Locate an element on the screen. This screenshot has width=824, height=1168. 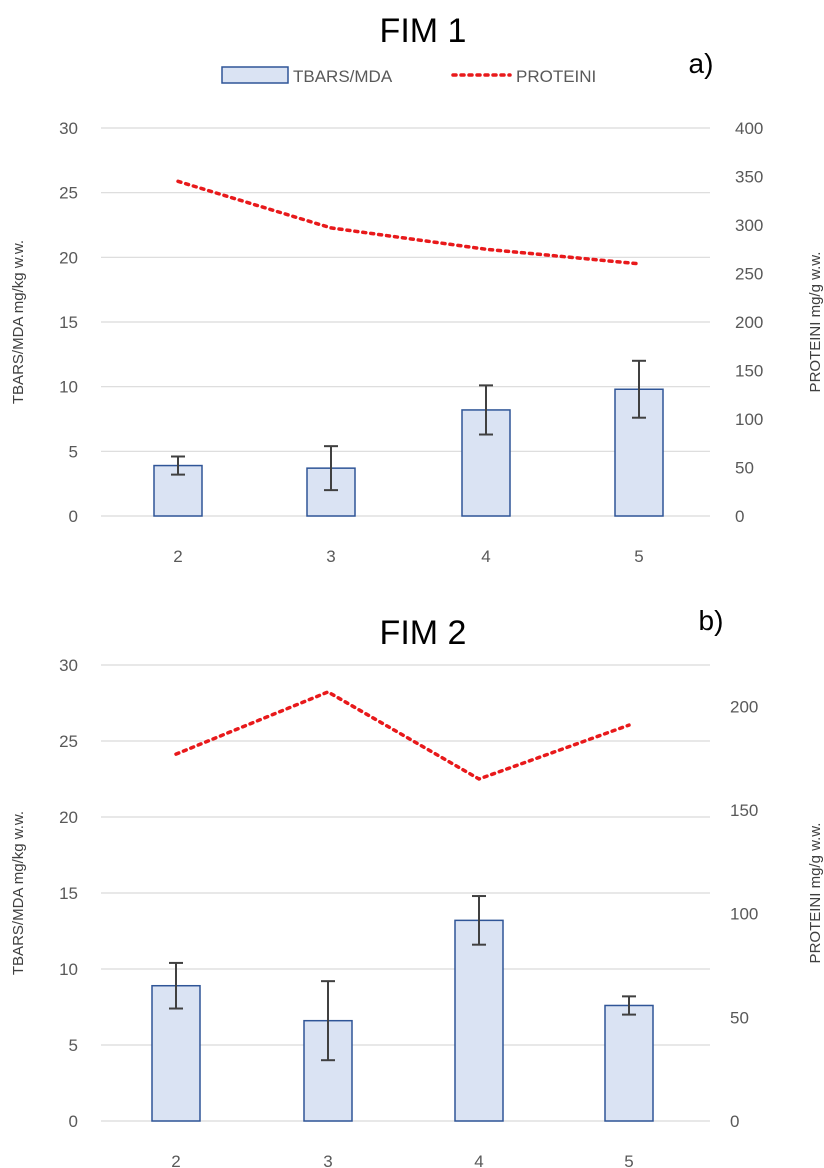
y2-tick-label: 250 is located at coordinates (749, 274).